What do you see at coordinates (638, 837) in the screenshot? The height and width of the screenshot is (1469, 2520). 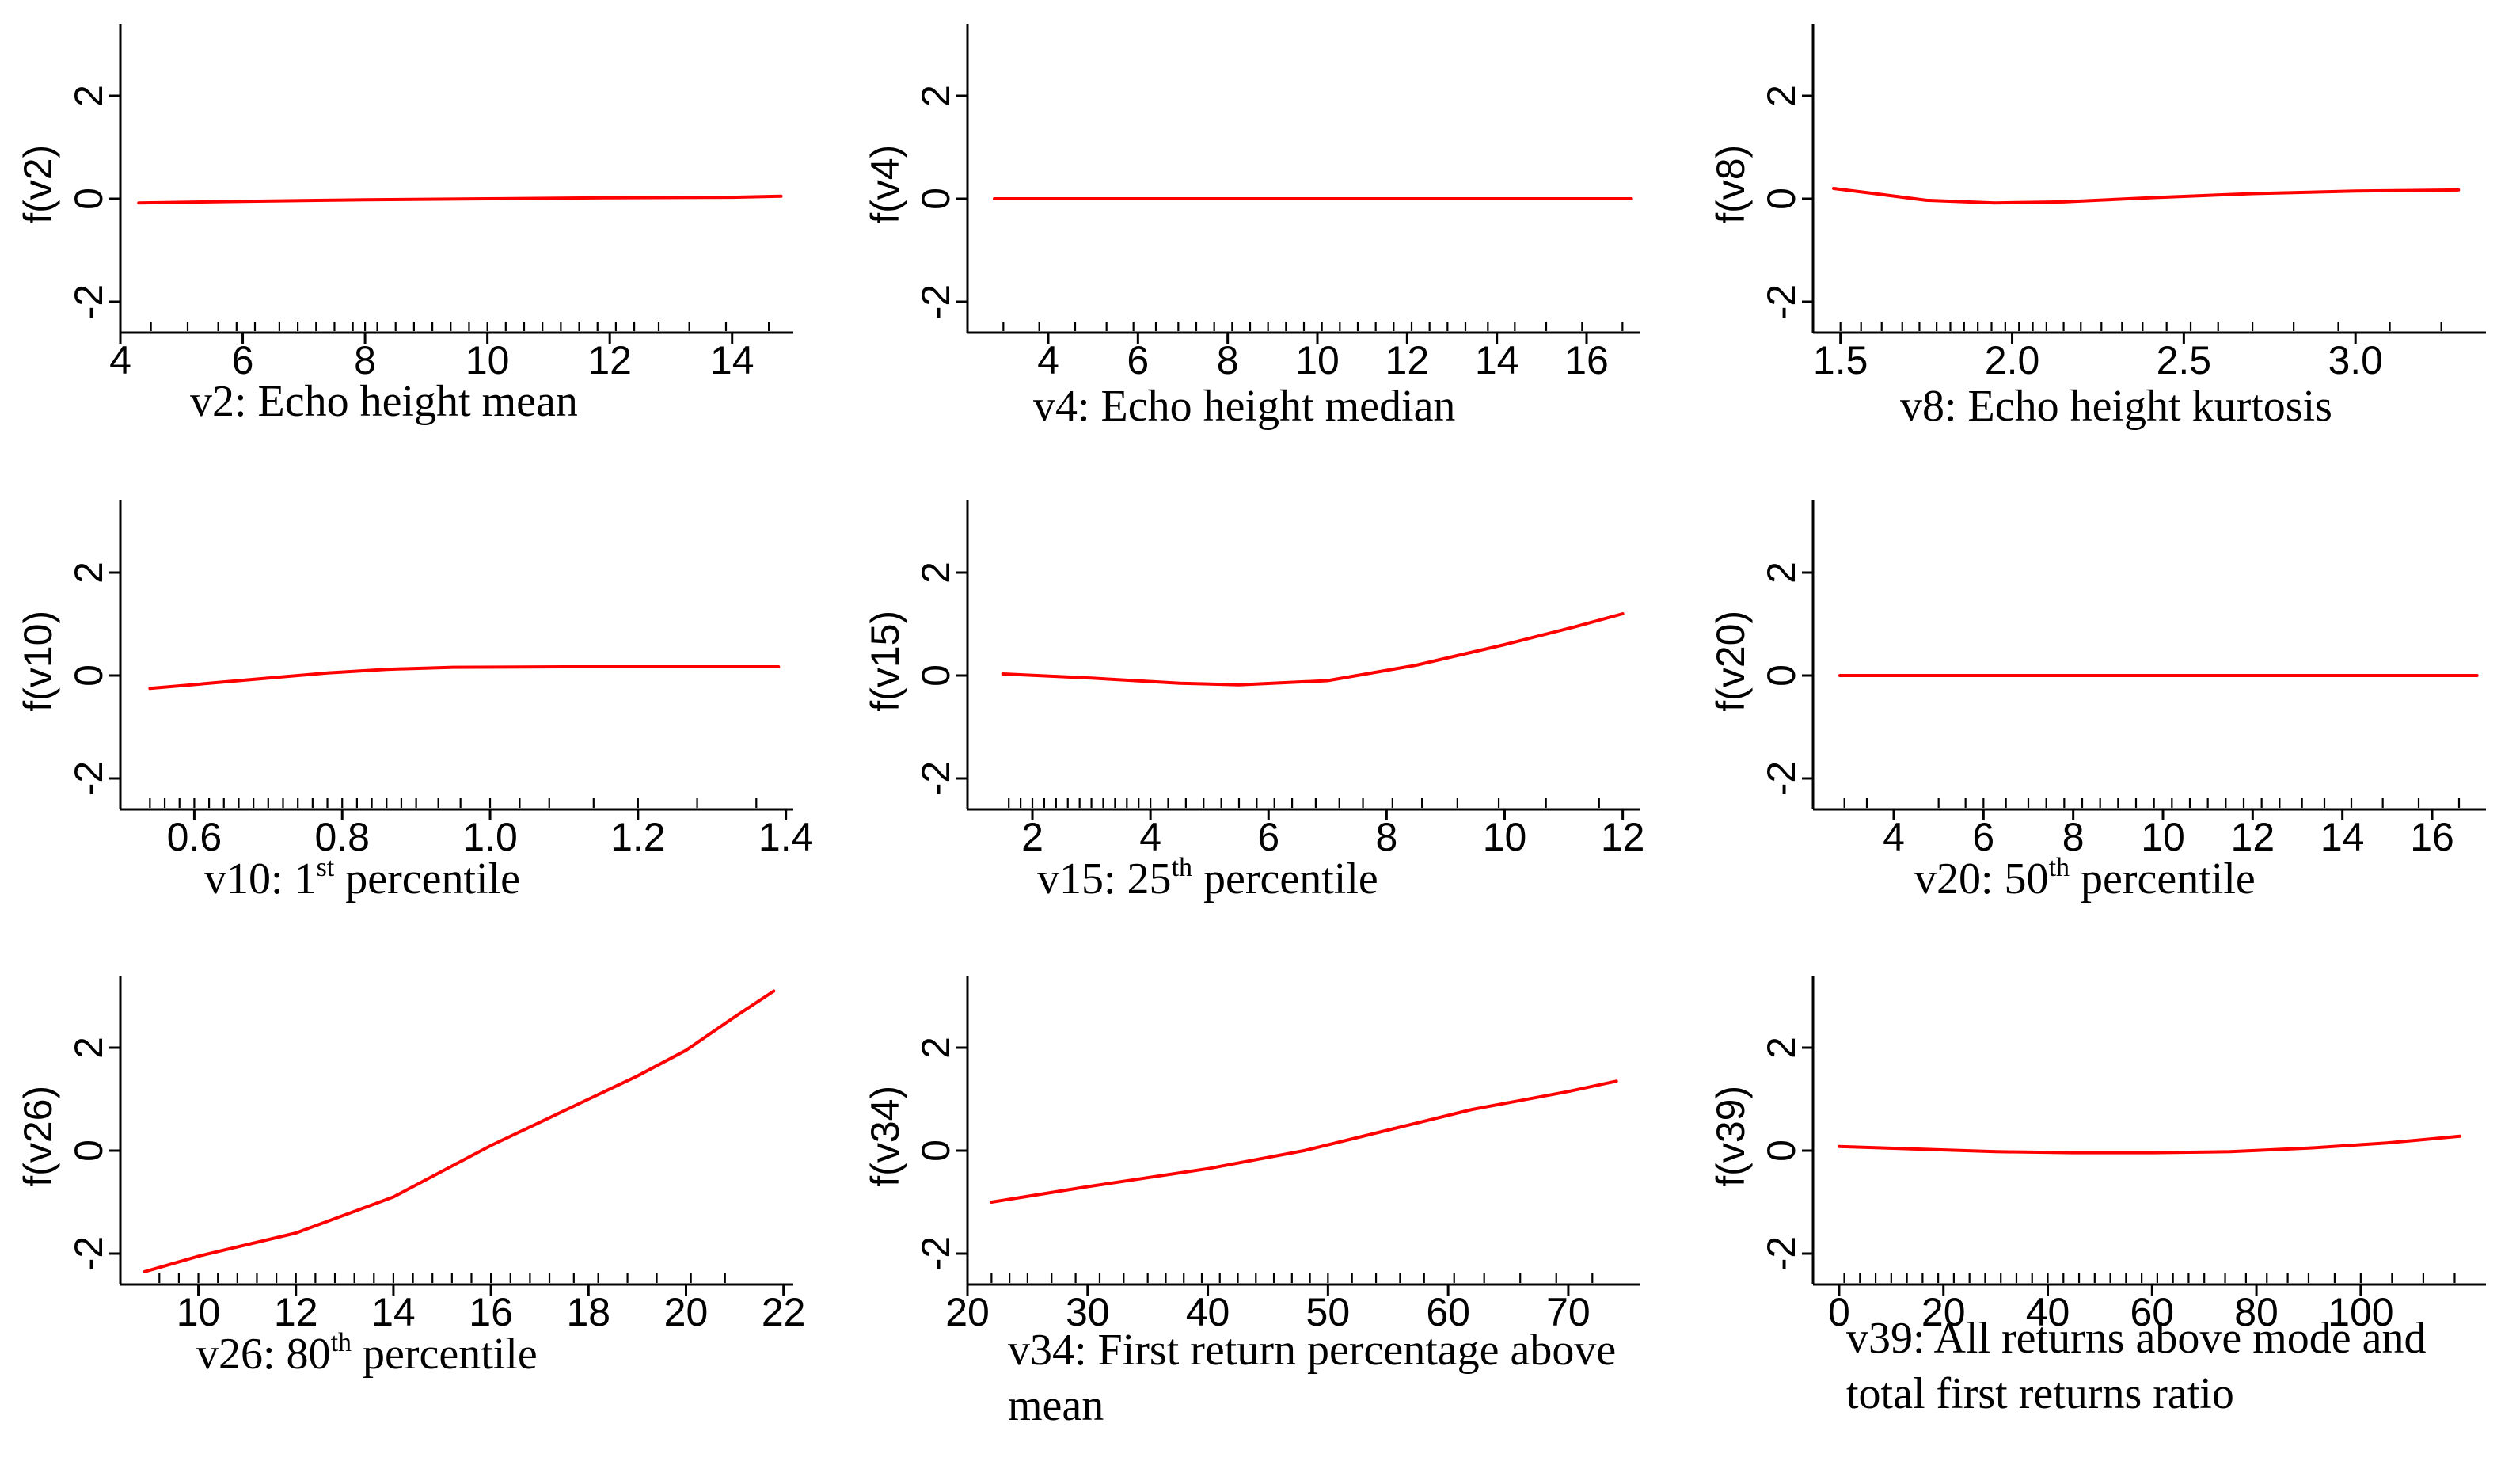 I see `x-tick-label: 1.2` at bounding box center [638, 837].